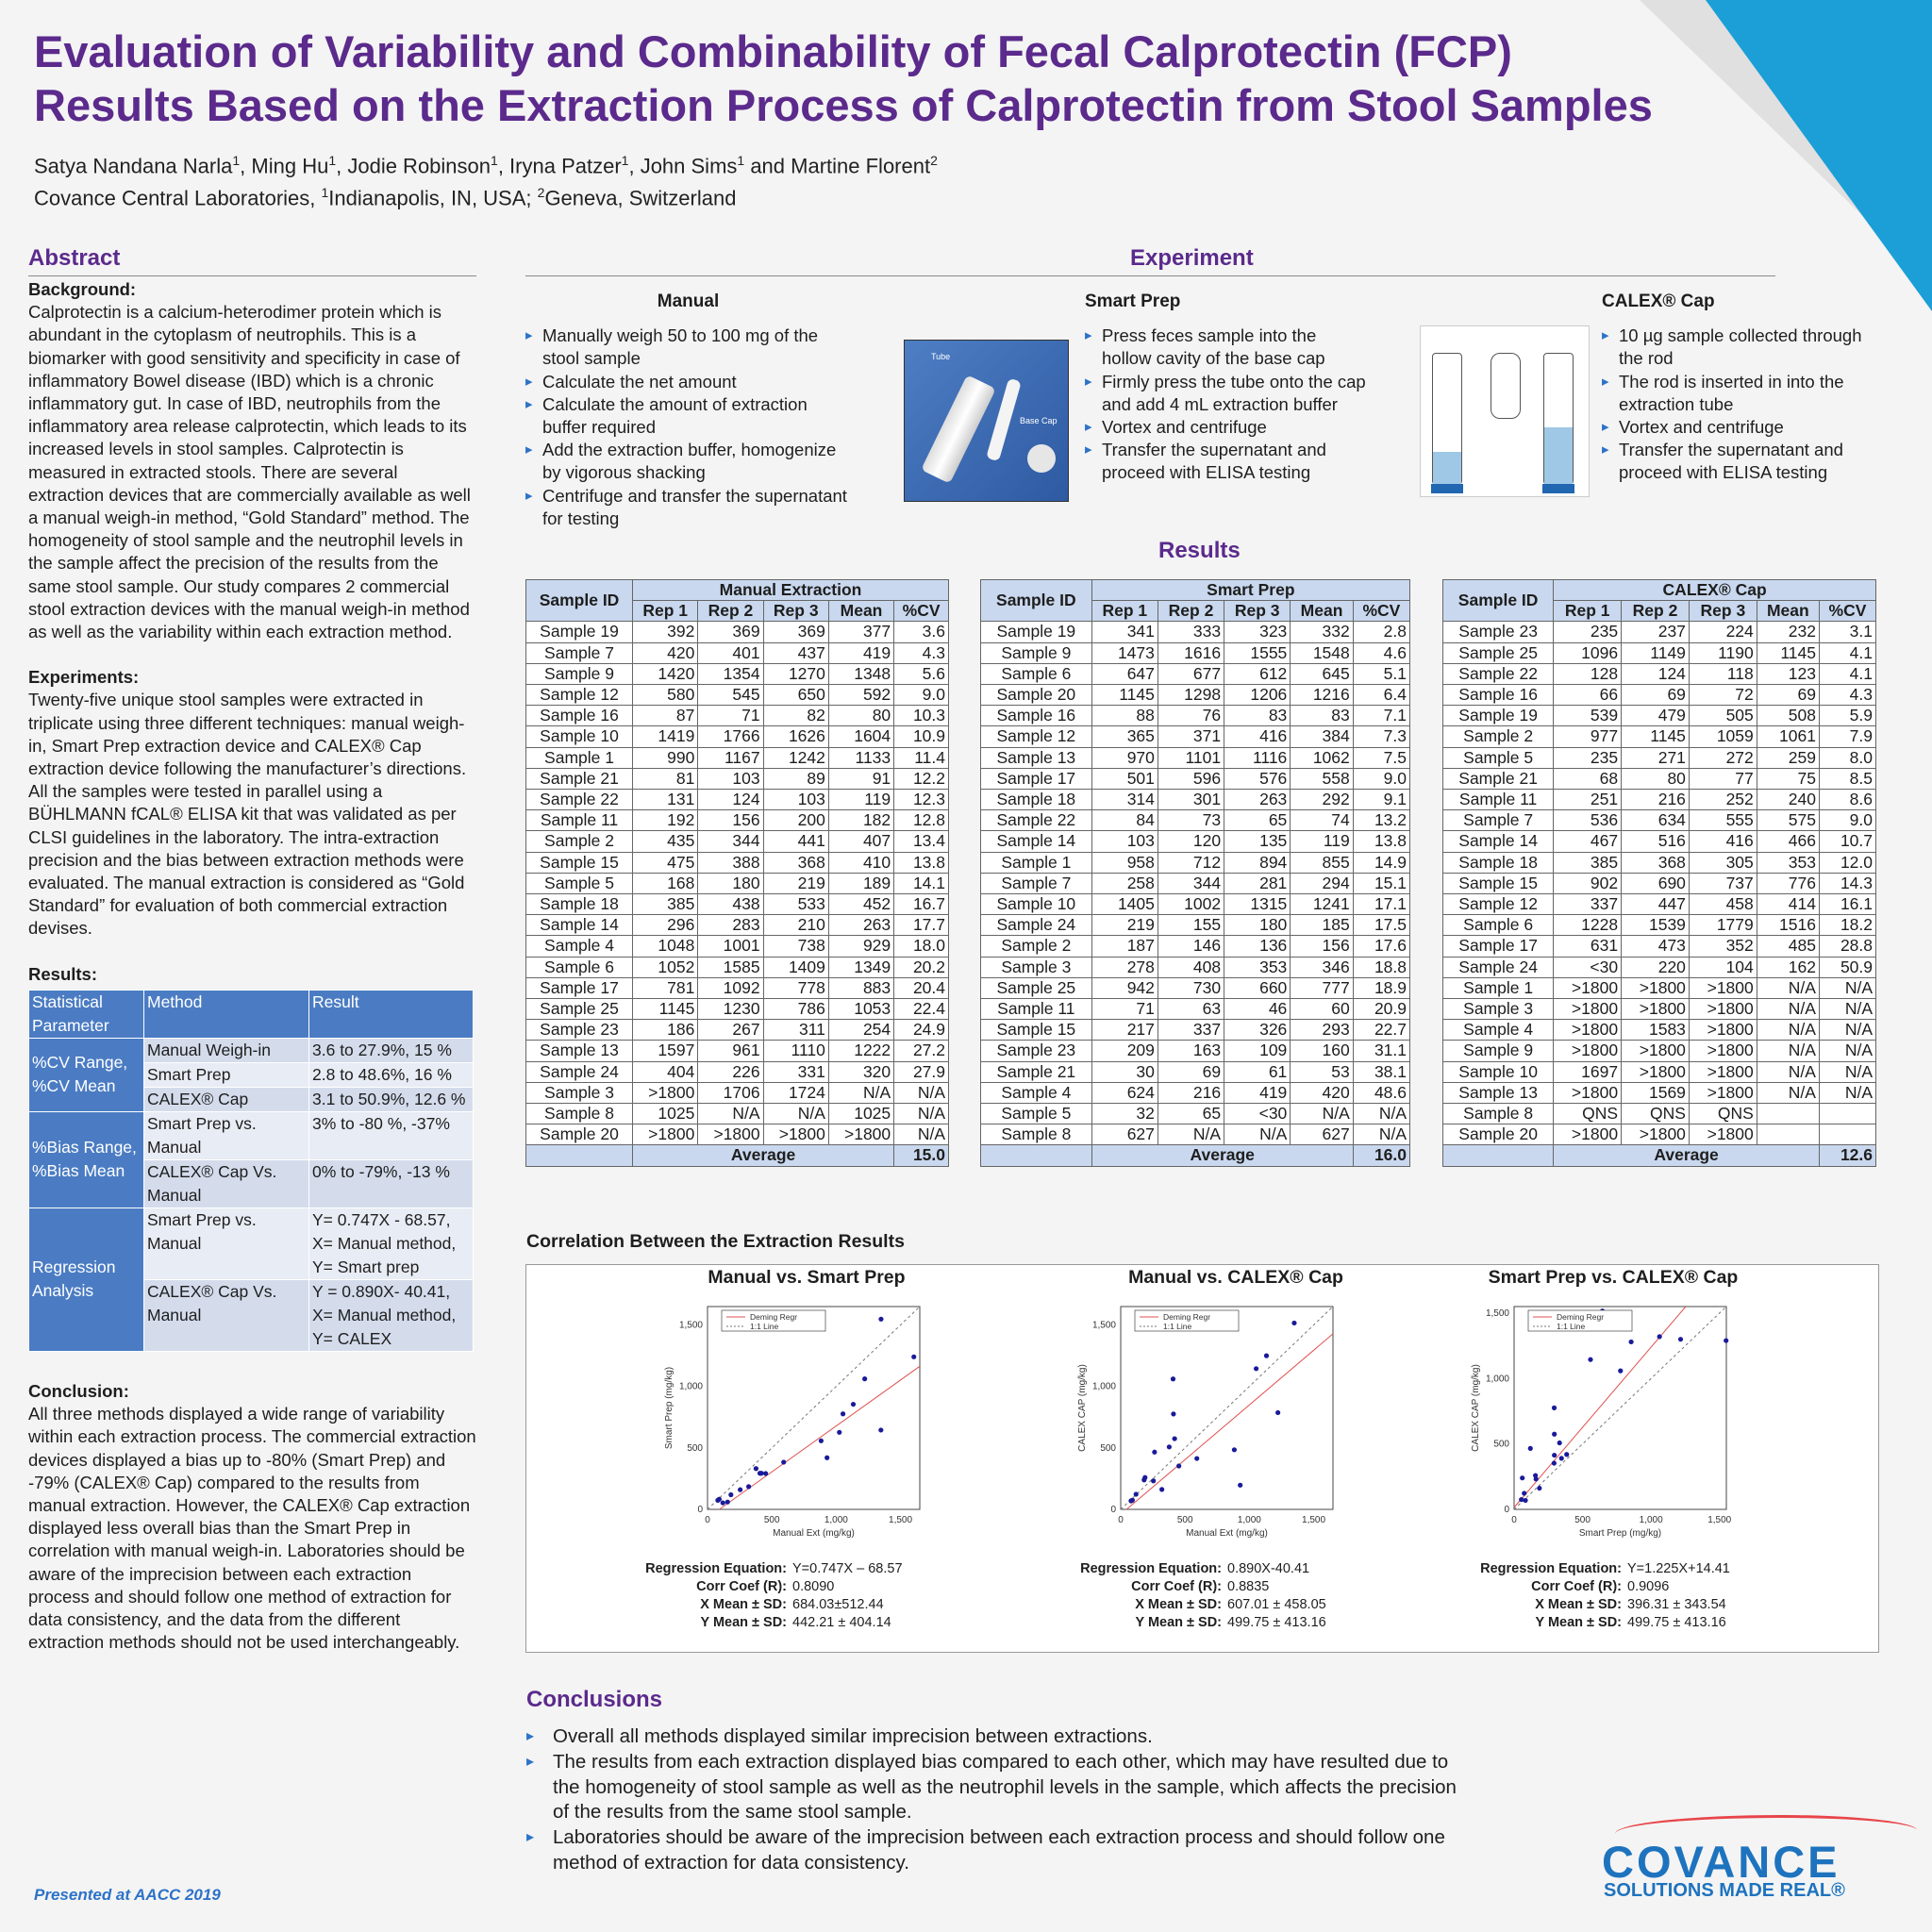 The width and height of the screenshot is (1932, 1932). Describe the element at coordinates (1588, 779) in the screenshot. I see `cell: 68` at that location.